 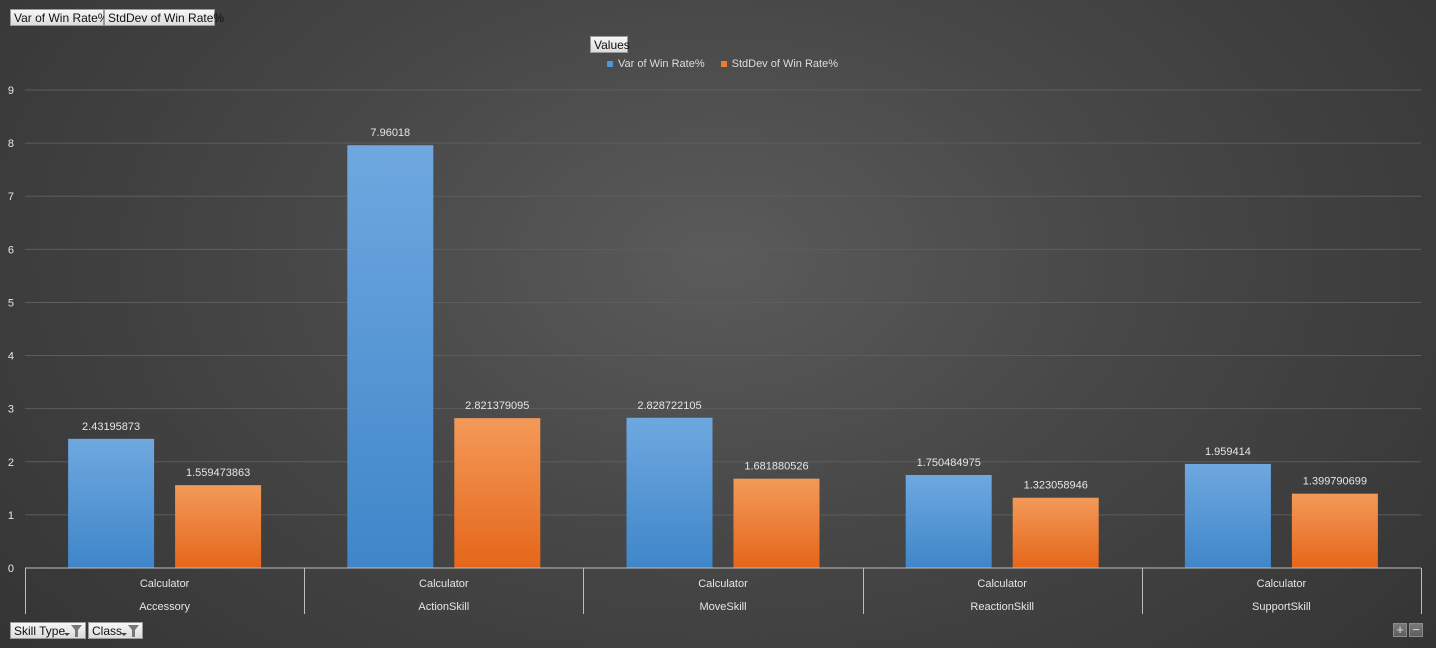 What do you see at coordinates (610, 64) in the screenshot?
I see `legend-swatch-blue` at bounding box center [610, 64].